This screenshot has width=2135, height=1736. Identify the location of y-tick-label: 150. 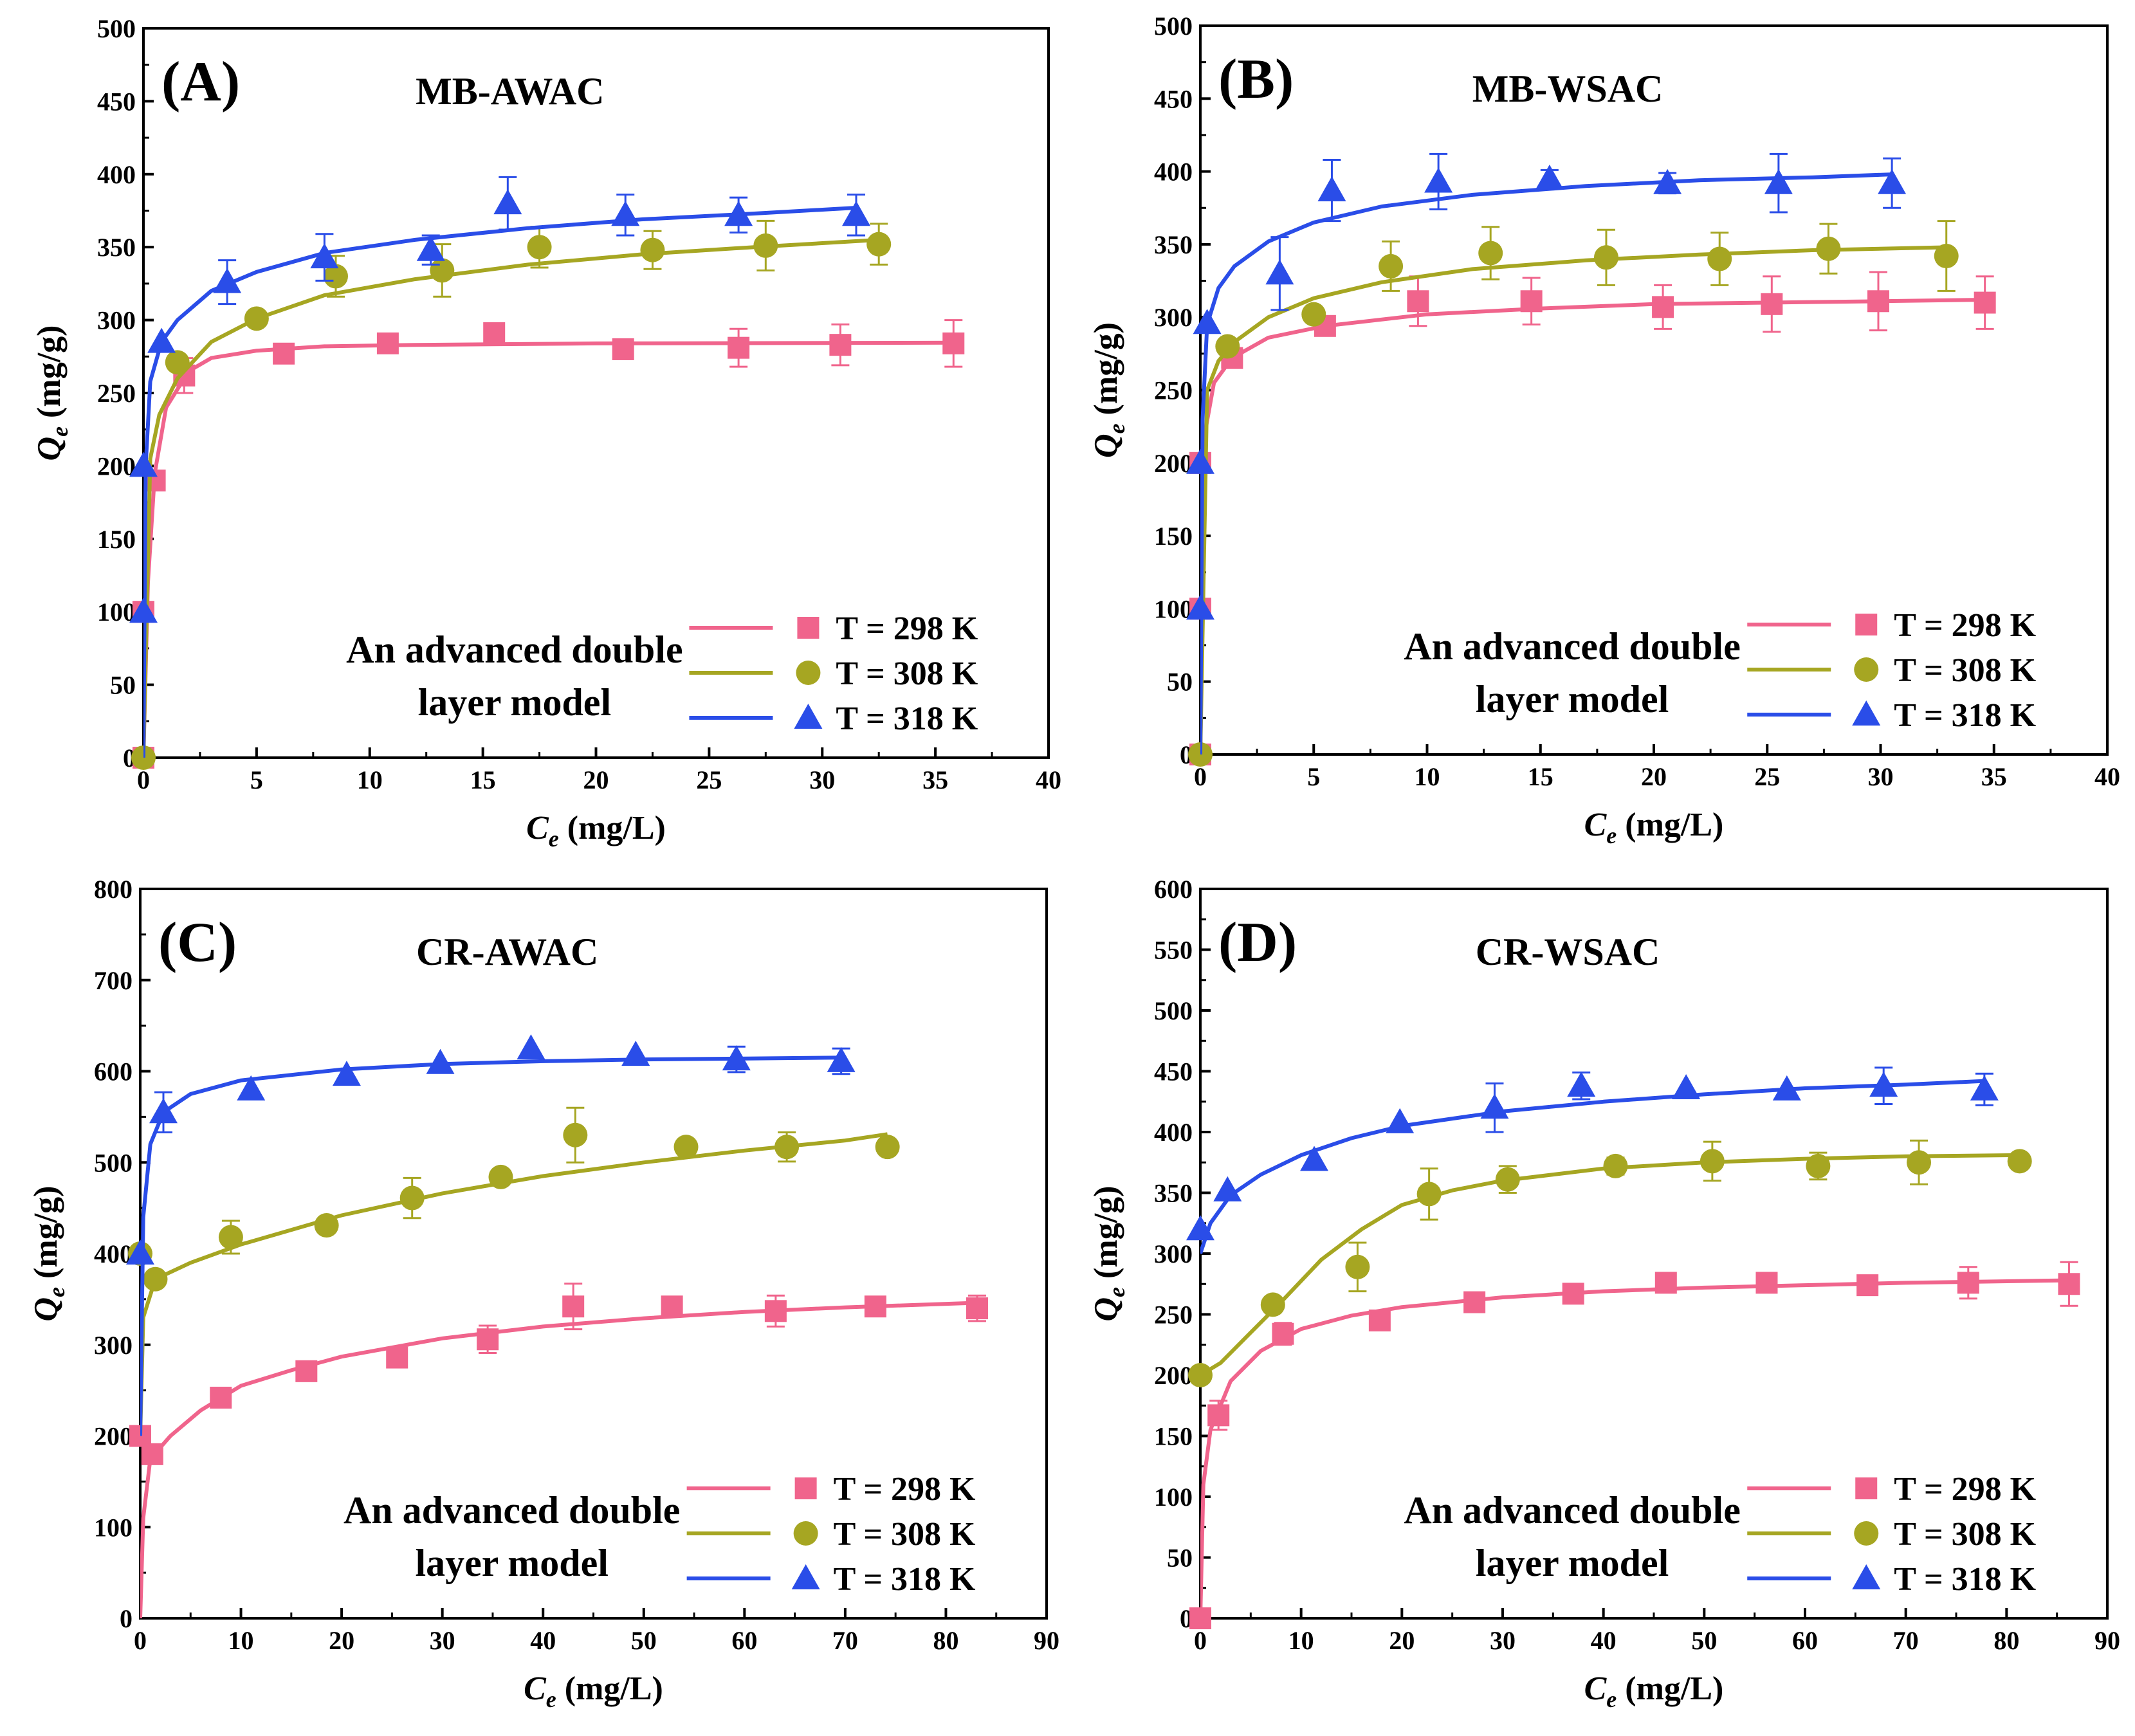
(1173, 536).